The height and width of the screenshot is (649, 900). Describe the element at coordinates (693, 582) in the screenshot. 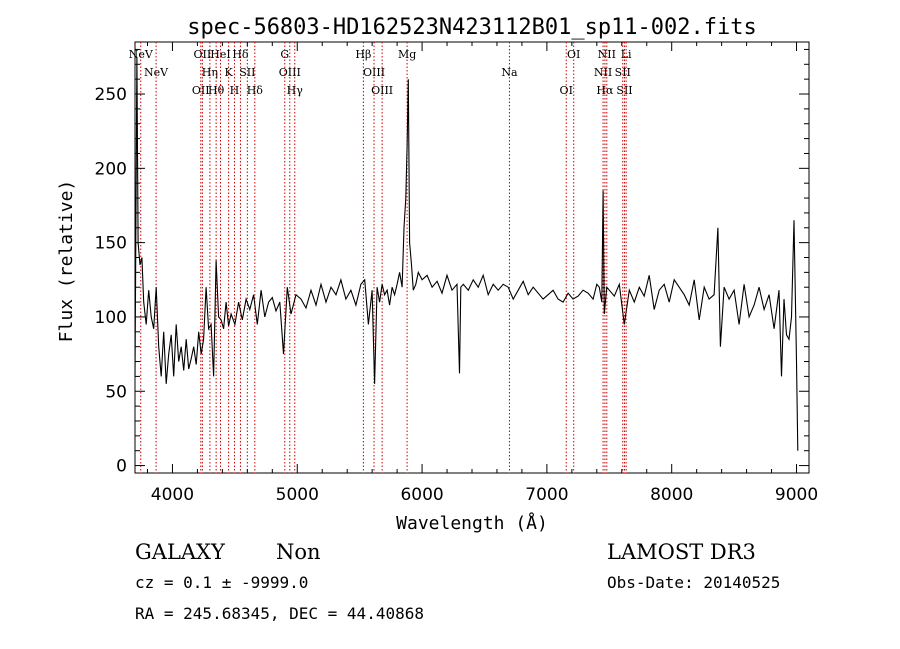

I see `obs-date-text: Obs-Date: 20140525` at that location.